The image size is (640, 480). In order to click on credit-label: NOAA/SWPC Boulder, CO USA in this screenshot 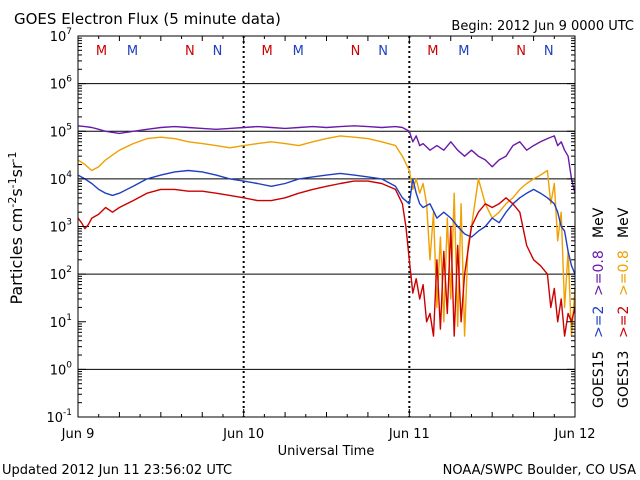, I will do `click(539, 470)`.